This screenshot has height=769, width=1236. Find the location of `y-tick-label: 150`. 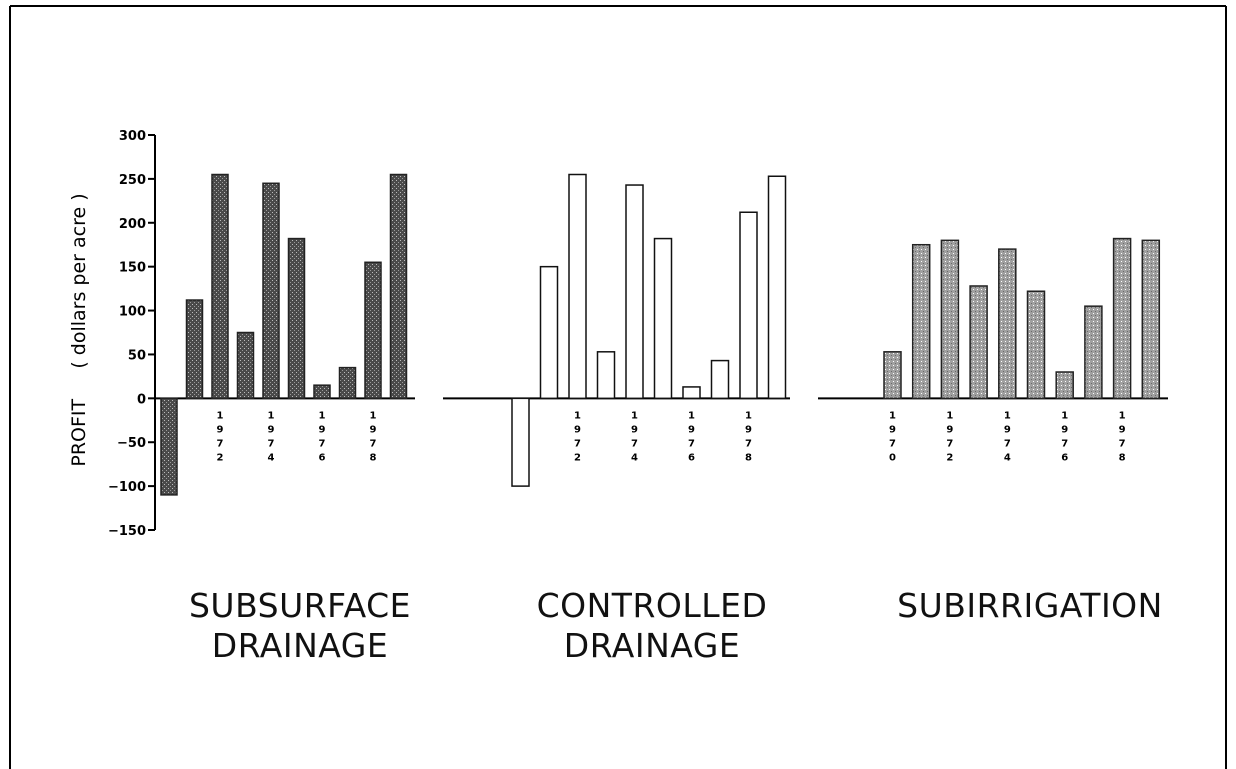

y-tick-label: 150 is located at coordinates (132, 268).